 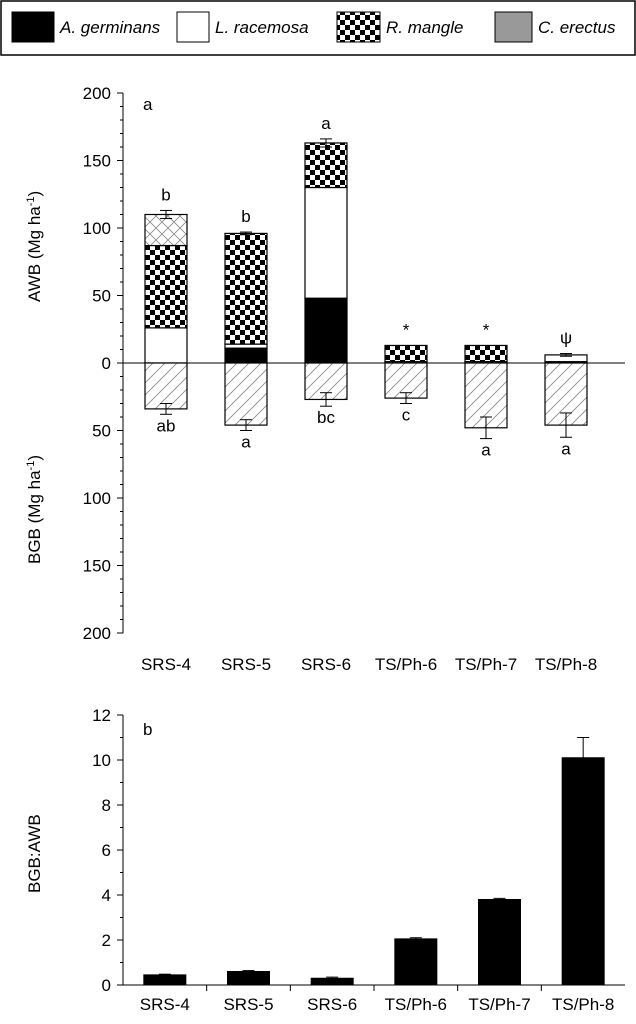 What do you see at coordinates (106, 363) in the screenshot?
I see `panel-a-tick-label: 0` at bounding box center [106, 363].